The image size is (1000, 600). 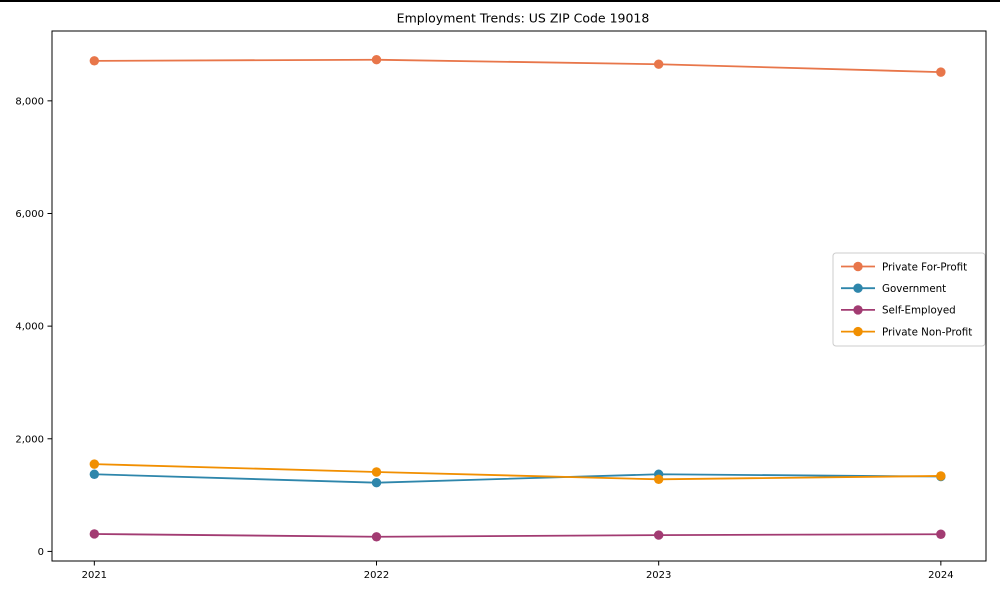 I want to click on series-line-government, so click(x=517, y=478).